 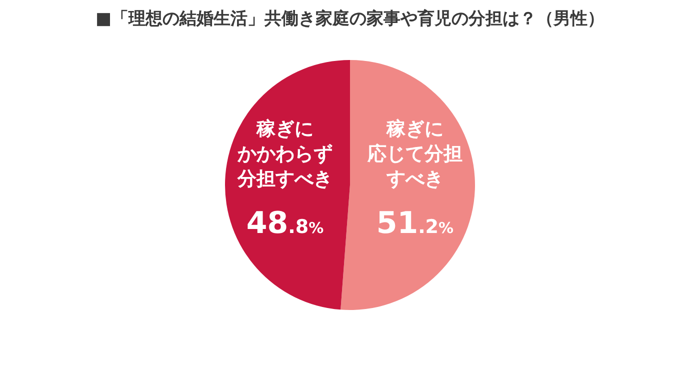 I want to click on data-label: 51.2%, so click(x=415, y=223).